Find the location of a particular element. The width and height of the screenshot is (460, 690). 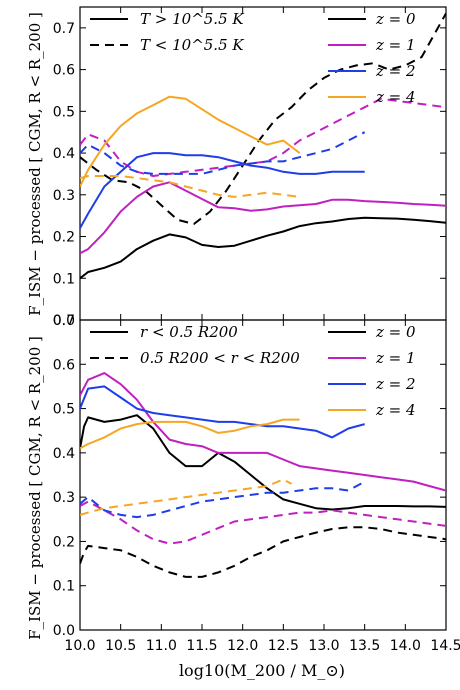

bottom-ytick-label: 0.6 is located at coordinates (64, 365).